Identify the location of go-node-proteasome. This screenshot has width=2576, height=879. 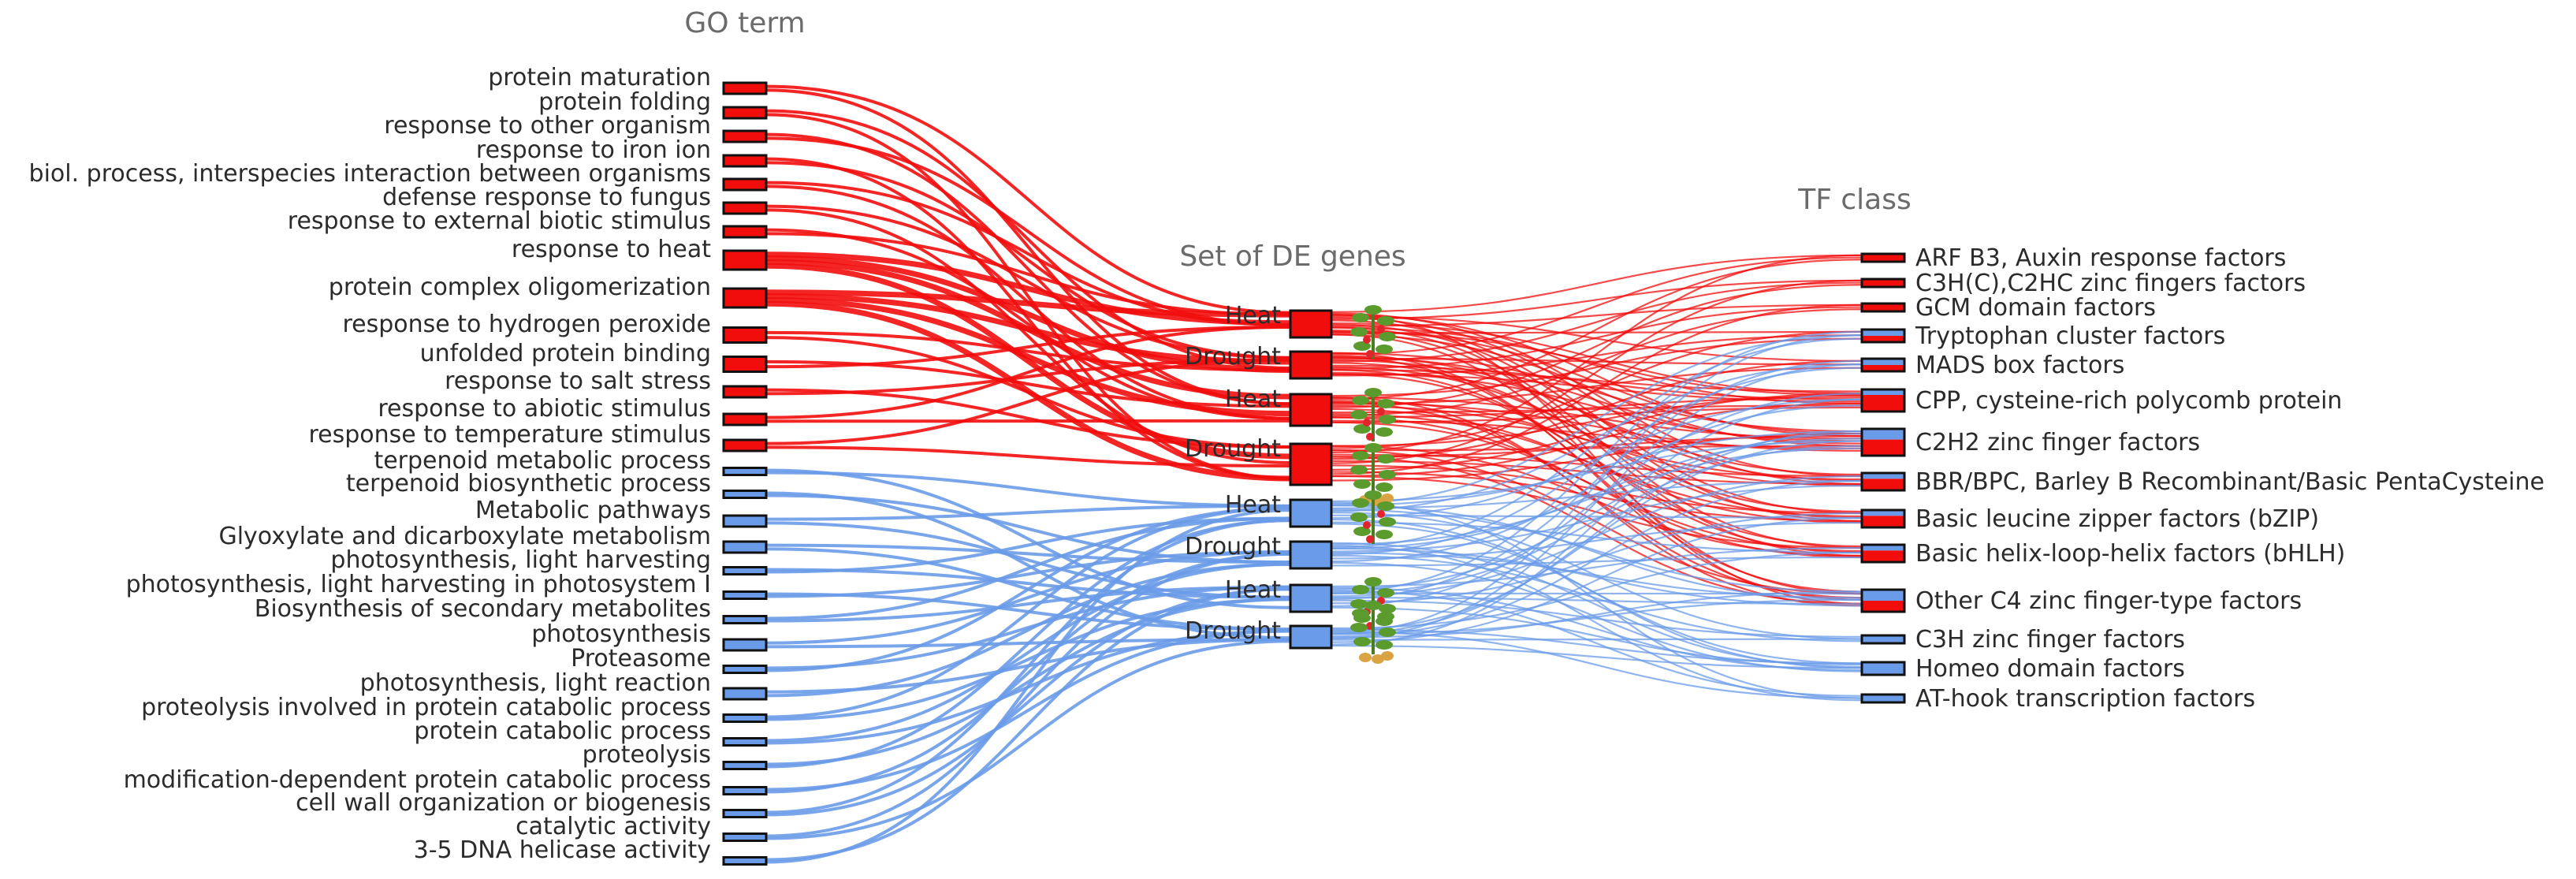
(745, 669).